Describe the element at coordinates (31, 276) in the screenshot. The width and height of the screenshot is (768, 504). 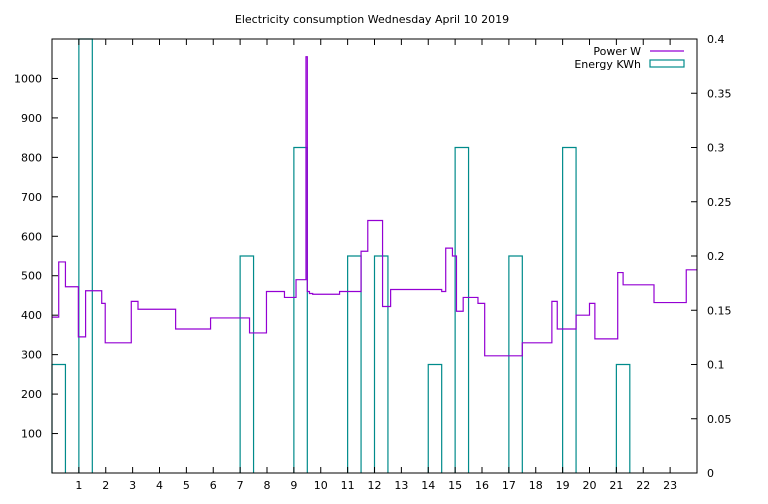
I see `y-tick-label: 500` at that location.